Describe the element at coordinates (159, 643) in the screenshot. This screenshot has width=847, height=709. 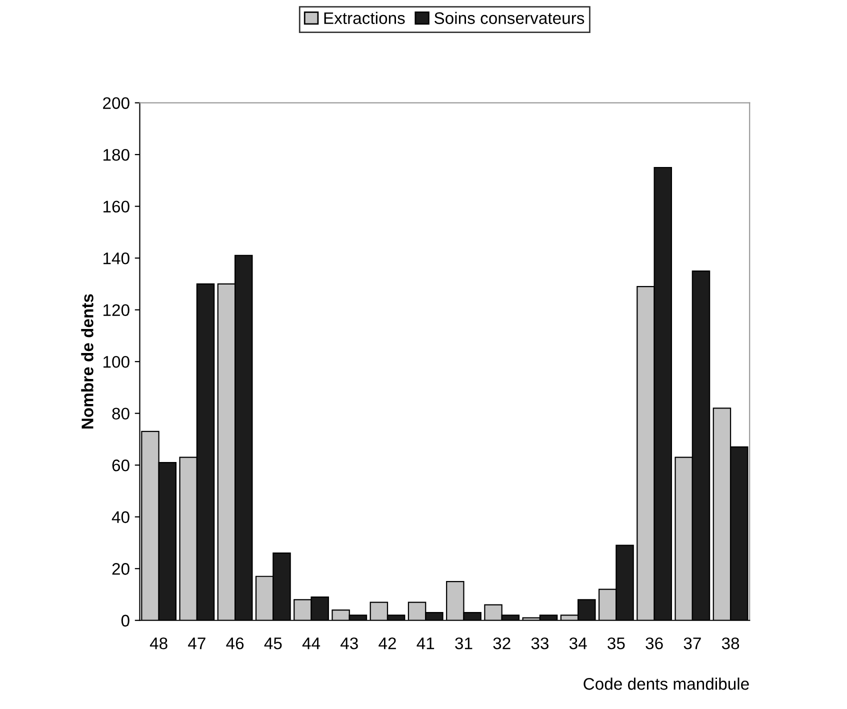
I see `x-tick-label: 48` at that location.